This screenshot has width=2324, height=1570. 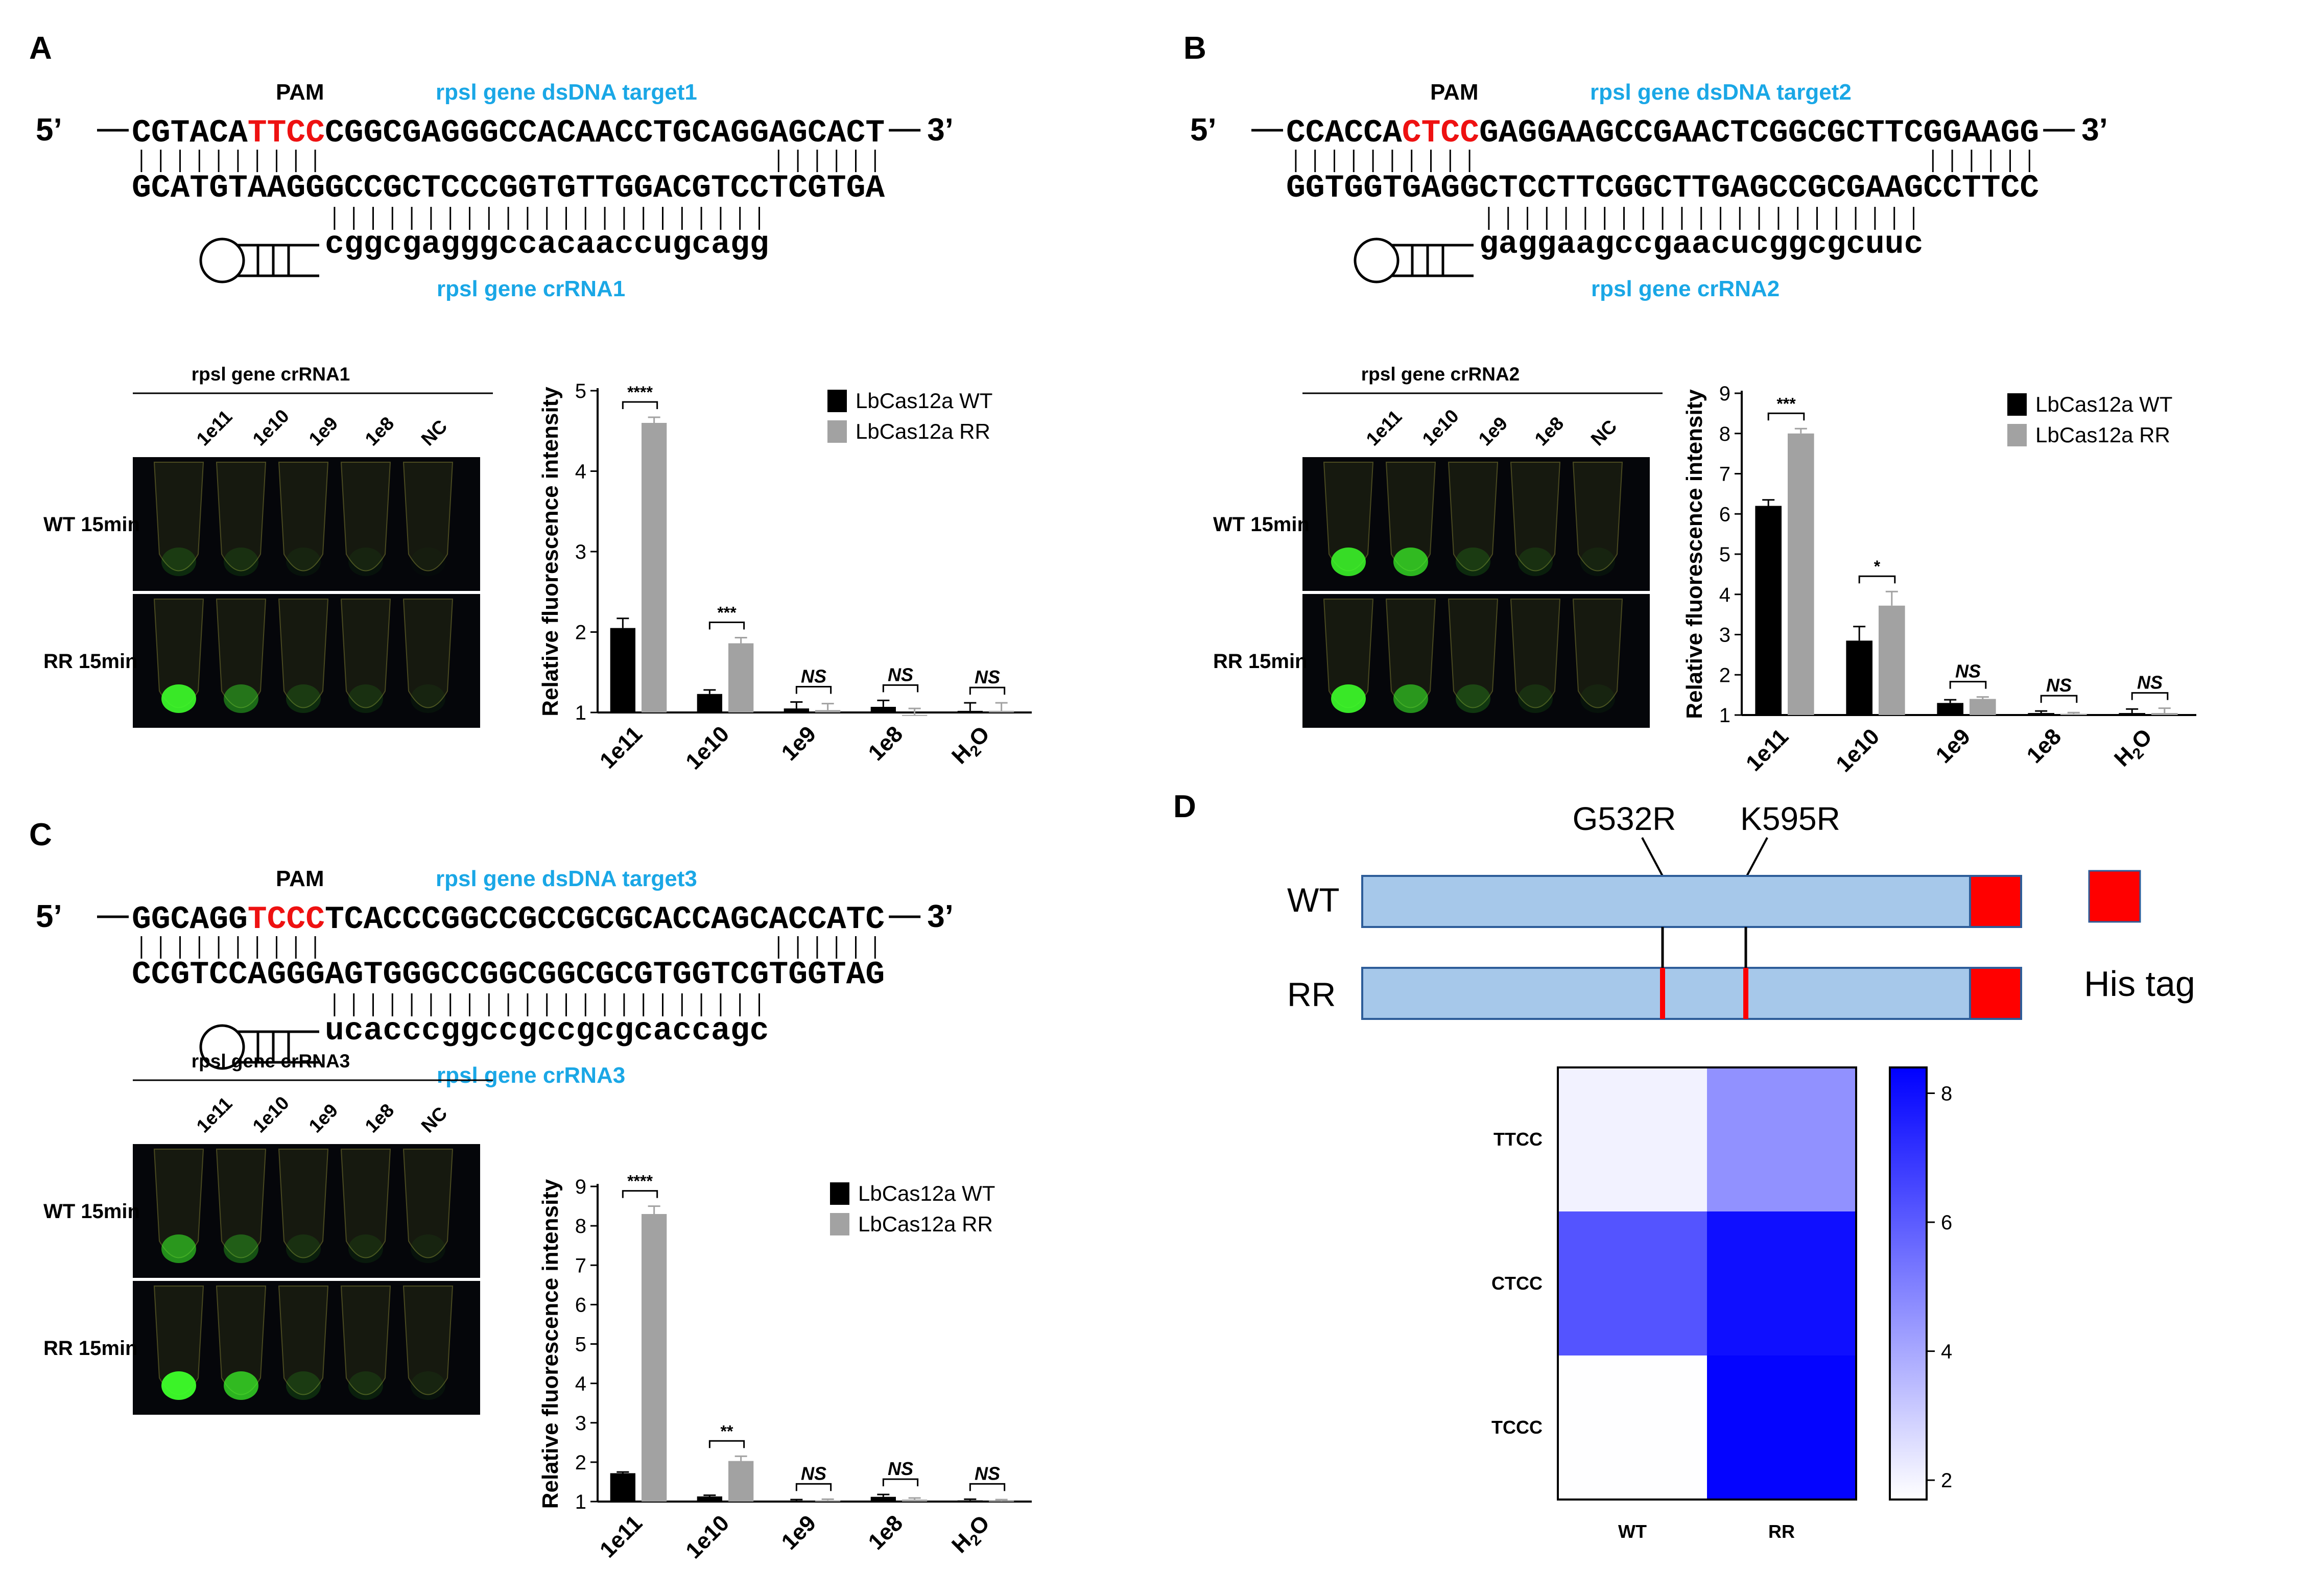 I want to click on y-tick-label: 3, so click(x=1724, y=635).